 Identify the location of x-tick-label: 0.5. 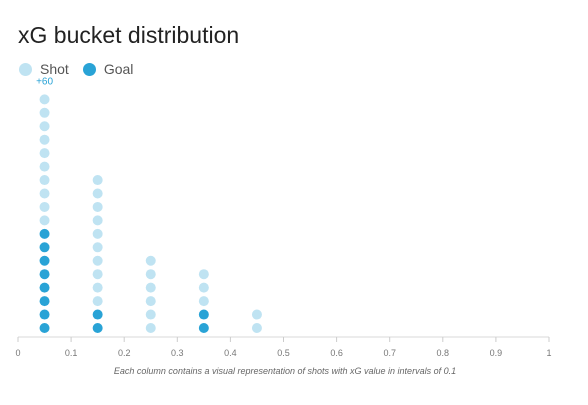
(283, 353).